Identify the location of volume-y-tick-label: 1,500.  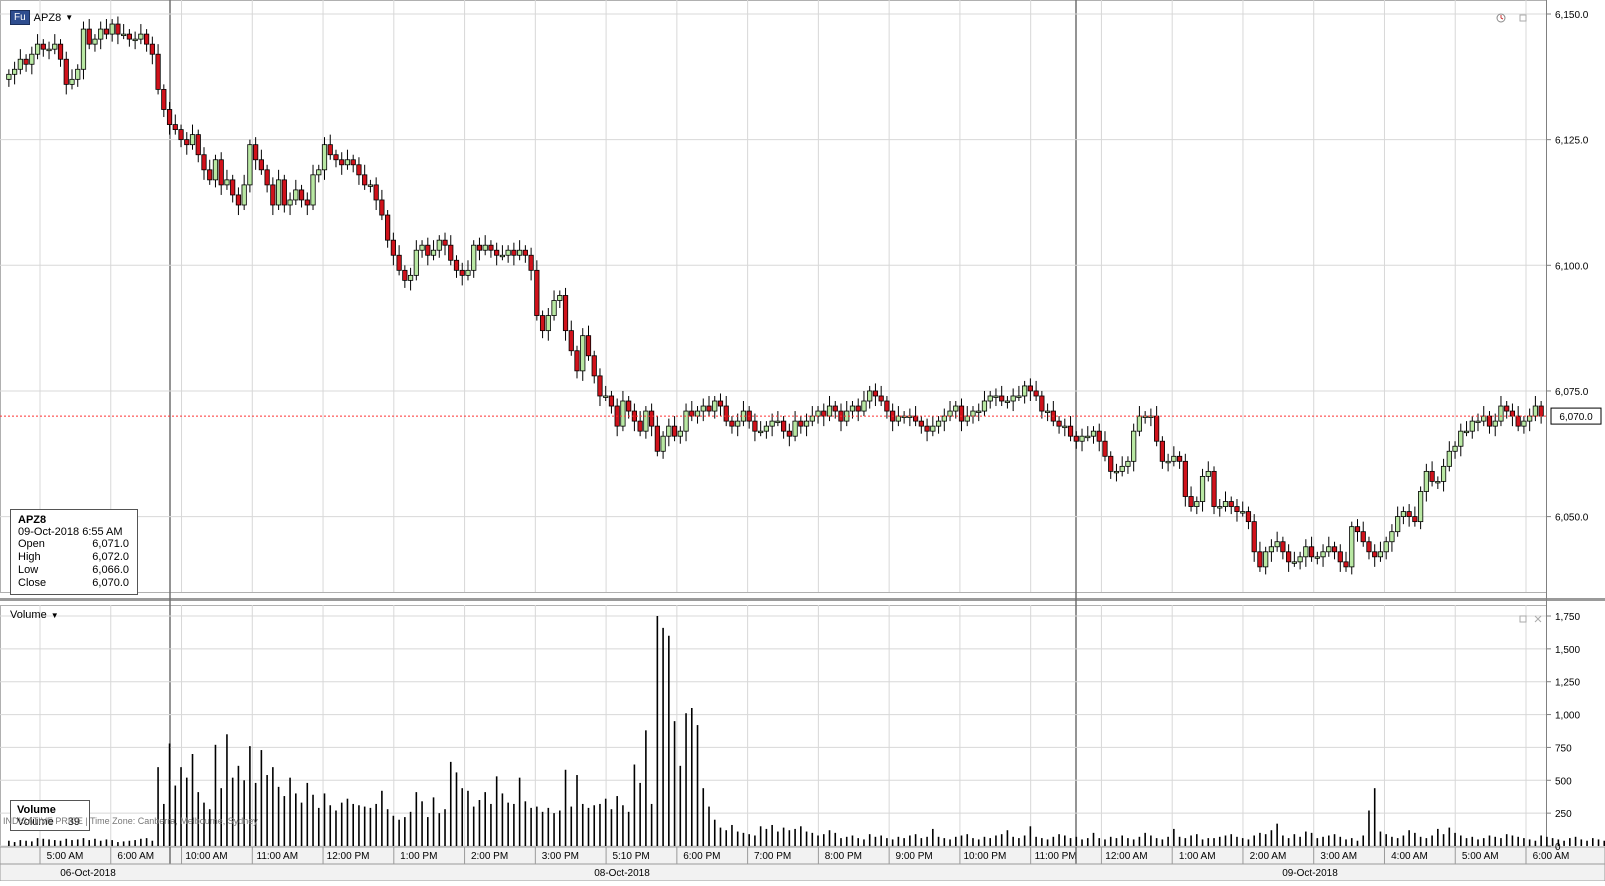
(1567, 650).